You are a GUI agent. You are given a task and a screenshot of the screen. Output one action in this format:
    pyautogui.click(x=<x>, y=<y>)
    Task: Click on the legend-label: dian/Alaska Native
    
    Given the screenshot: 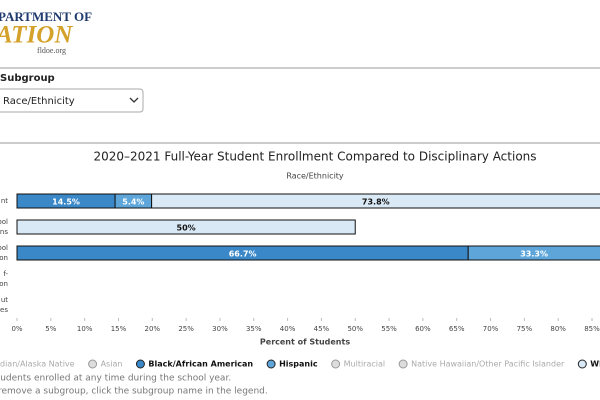 What is the action you would take?
    pyautogui.click(x=37, y=364)
    